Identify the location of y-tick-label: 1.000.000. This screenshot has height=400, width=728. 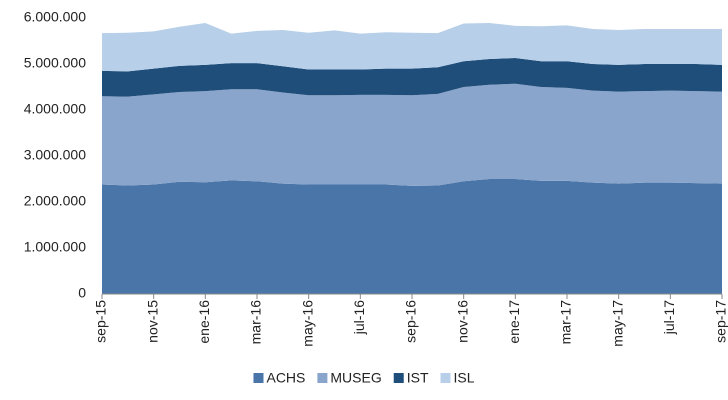
(55, 247).